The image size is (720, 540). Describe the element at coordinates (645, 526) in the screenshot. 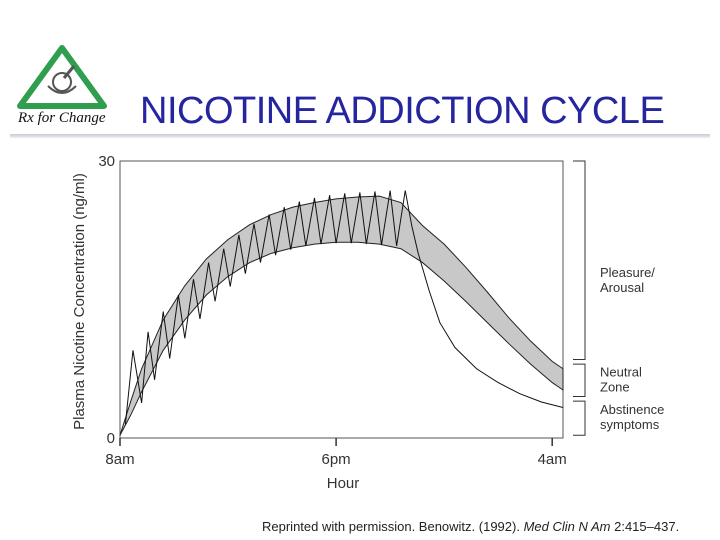

I see `citation-suffix: 2:415–437.` at that location.